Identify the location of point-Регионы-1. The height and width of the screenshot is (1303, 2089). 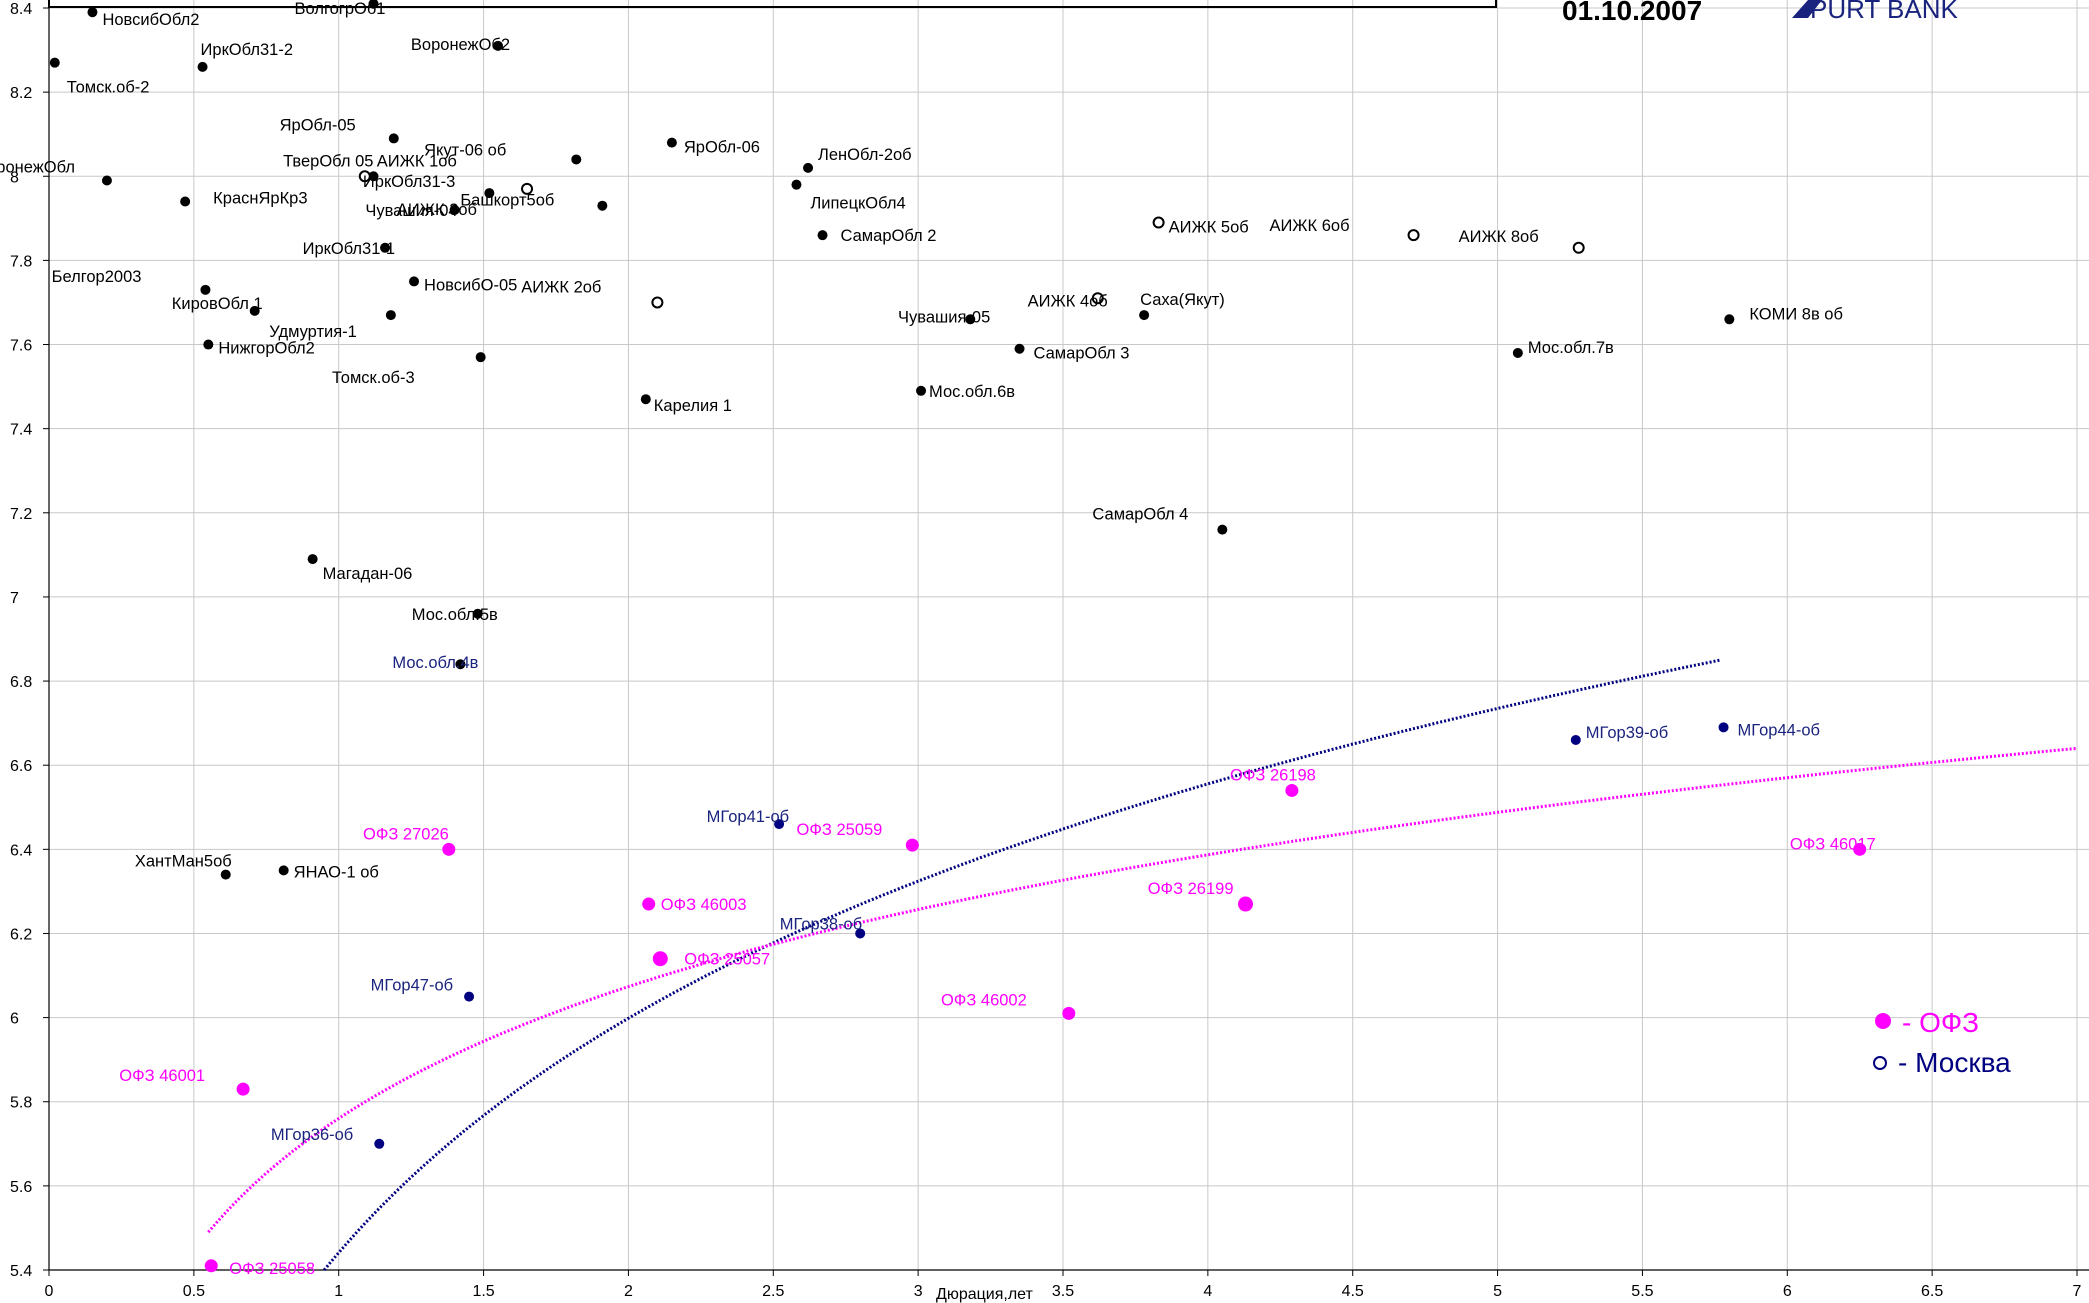
(373, 4).